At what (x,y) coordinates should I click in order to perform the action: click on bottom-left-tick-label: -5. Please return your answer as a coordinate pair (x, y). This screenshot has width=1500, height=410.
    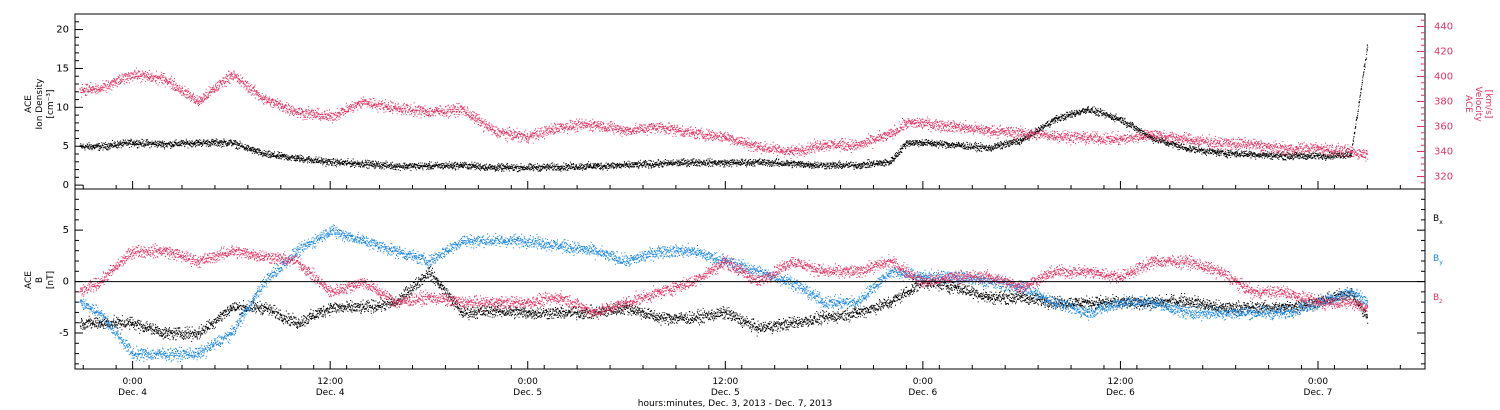
    Looking at the image, I should click on (64, 333).